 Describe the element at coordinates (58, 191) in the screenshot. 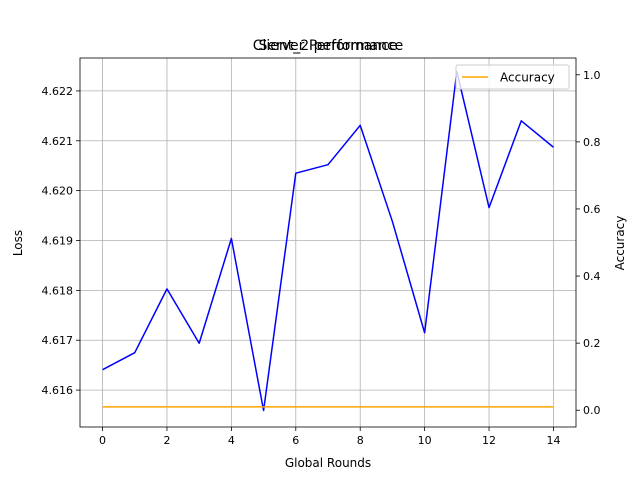

I see `left-tick-label: 4.620` at that location.